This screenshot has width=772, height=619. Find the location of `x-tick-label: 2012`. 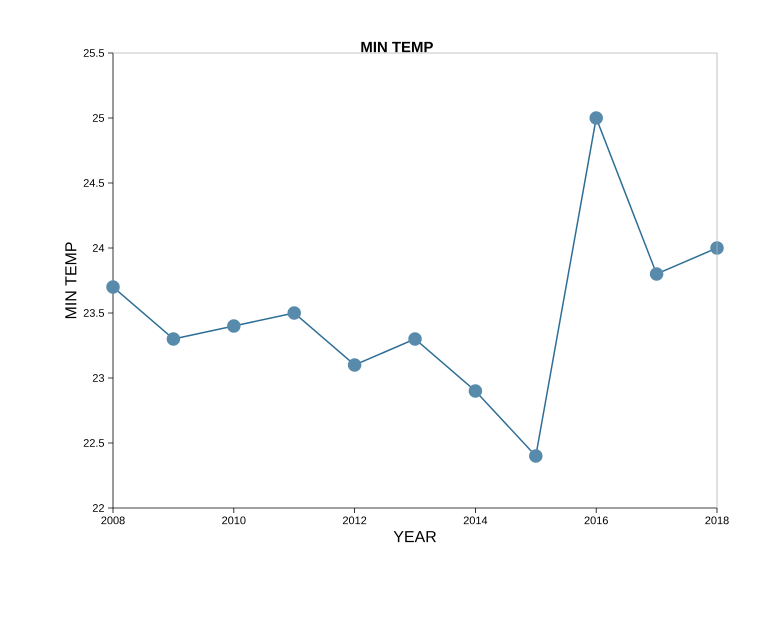

x-tick-label: 2012 is located at coordinates (354, 520).